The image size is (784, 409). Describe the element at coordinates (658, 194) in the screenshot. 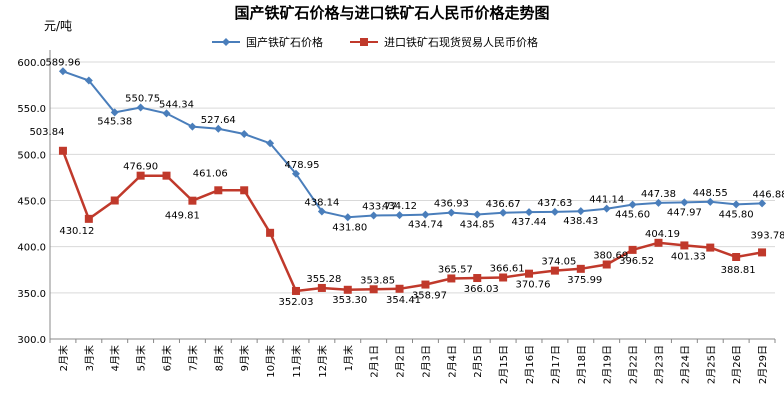

I see `data-label: 447.38` at that location.